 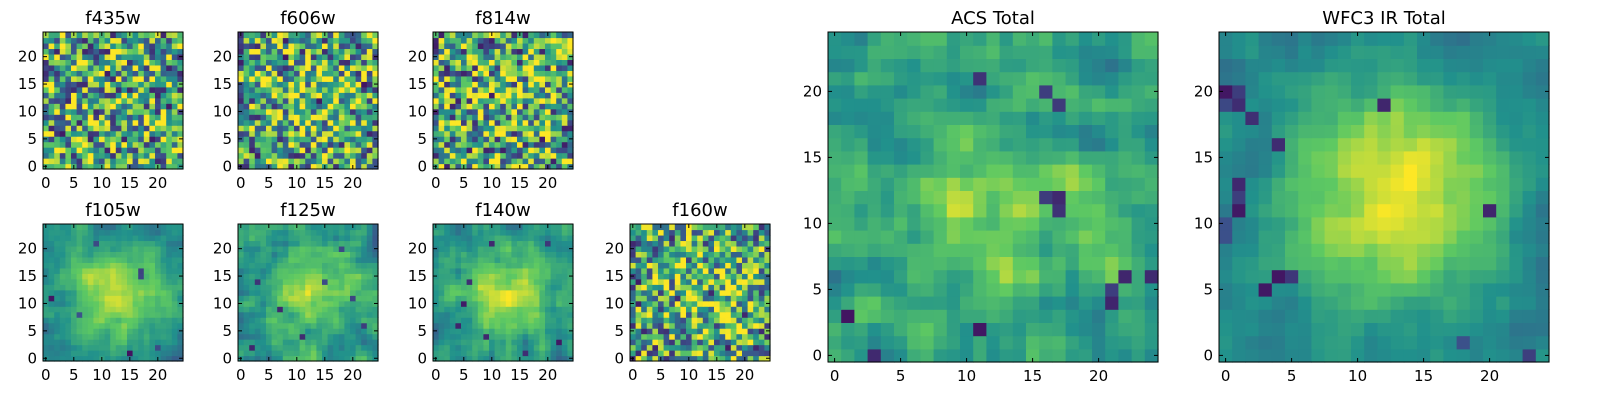 What do you see at coordinates (222, 57) in the screenshot?
I see `y-tick-label: 20` at bounding box center [222, 57].